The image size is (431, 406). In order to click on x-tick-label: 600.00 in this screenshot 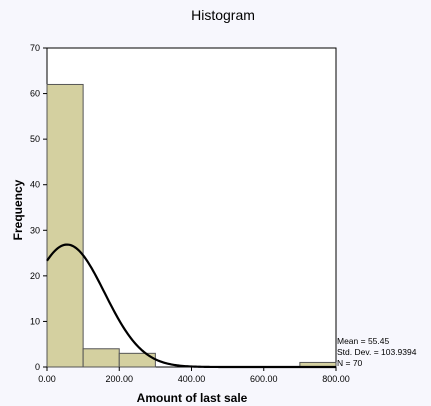, I will do `click(264, 379)`.